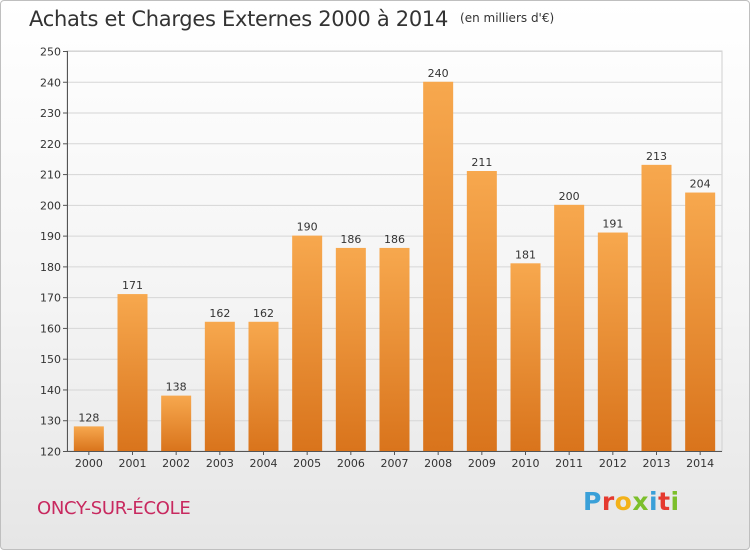  What do you see at coordinates (664, 501) in the screenshot?
I see `logo-letter: t` at bounding box center [664, 501].